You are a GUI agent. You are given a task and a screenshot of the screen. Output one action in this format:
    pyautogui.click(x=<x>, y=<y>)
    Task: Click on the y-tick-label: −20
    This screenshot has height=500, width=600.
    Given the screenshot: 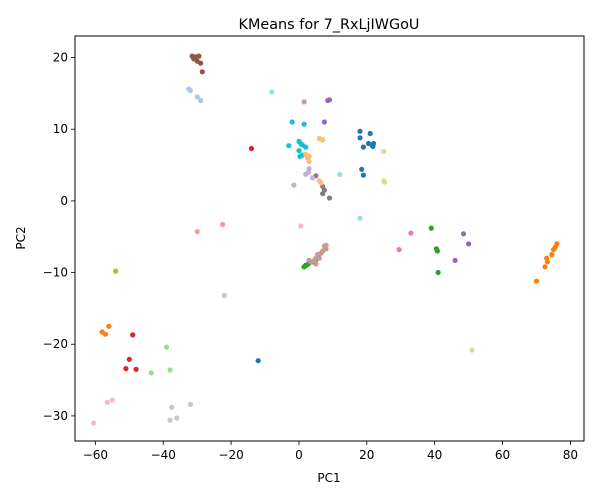 What is the action you would take?
    pyautogui.click(x=55, y=344)
    